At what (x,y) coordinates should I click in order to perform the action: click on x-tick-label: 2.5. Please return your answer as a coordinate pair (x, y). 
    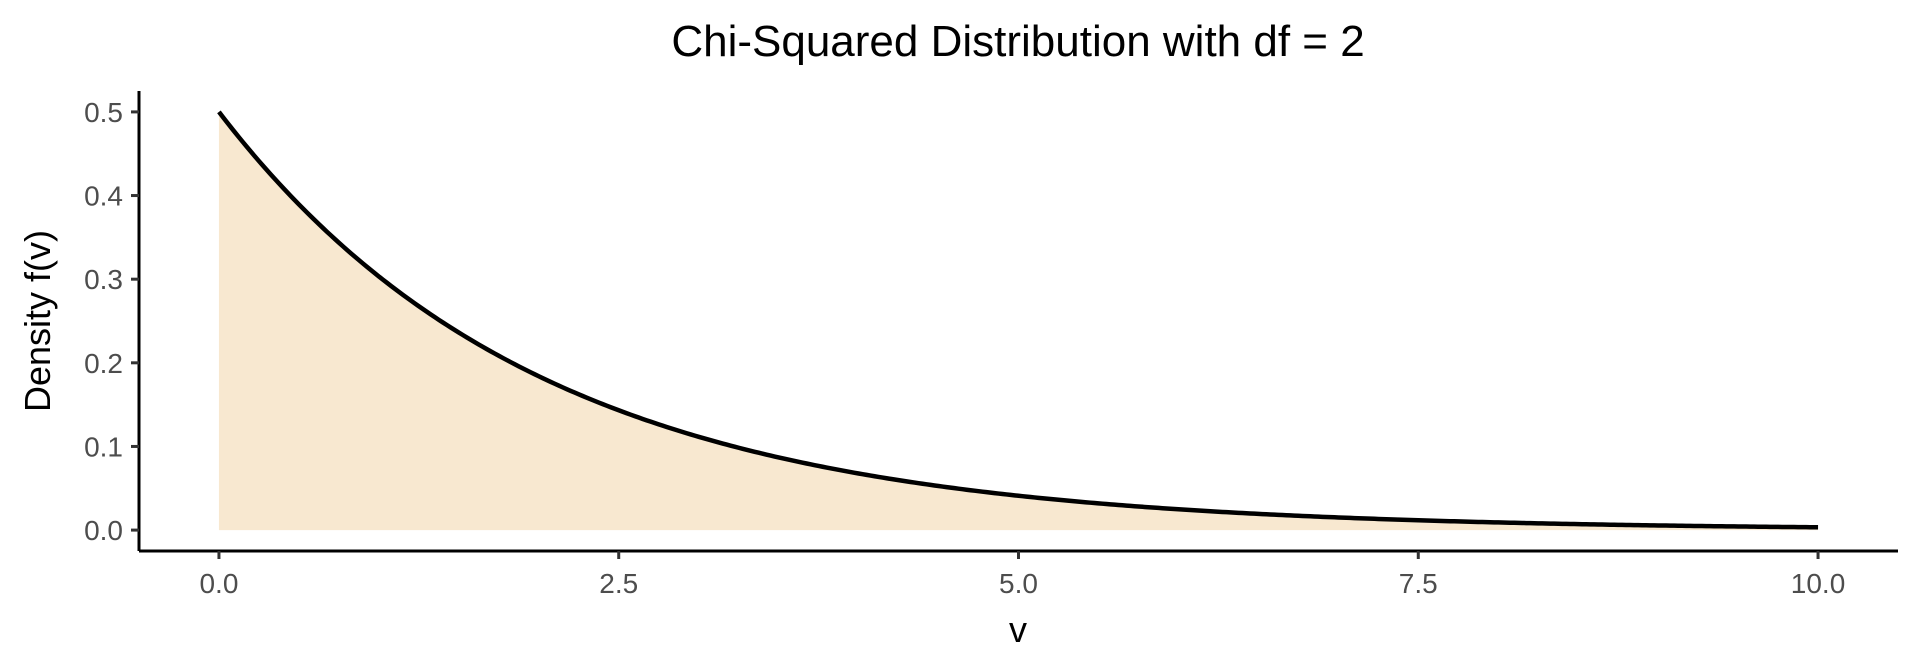
    Looking at the image, I should click on (618, 583).